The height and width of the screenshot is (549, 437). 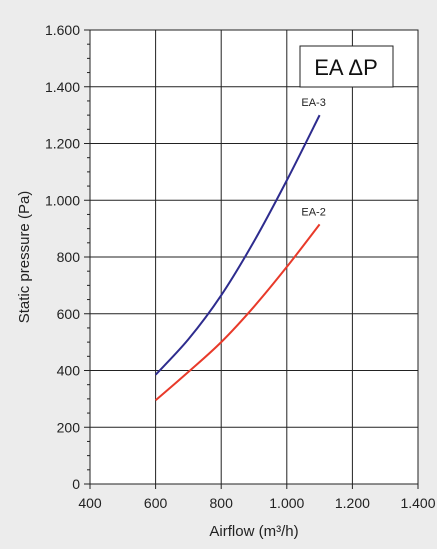 What do you see at coordinates (417, 503) in the screenshot?
I see `x-tick-label: 1.400` at bounding box center [417, 503].